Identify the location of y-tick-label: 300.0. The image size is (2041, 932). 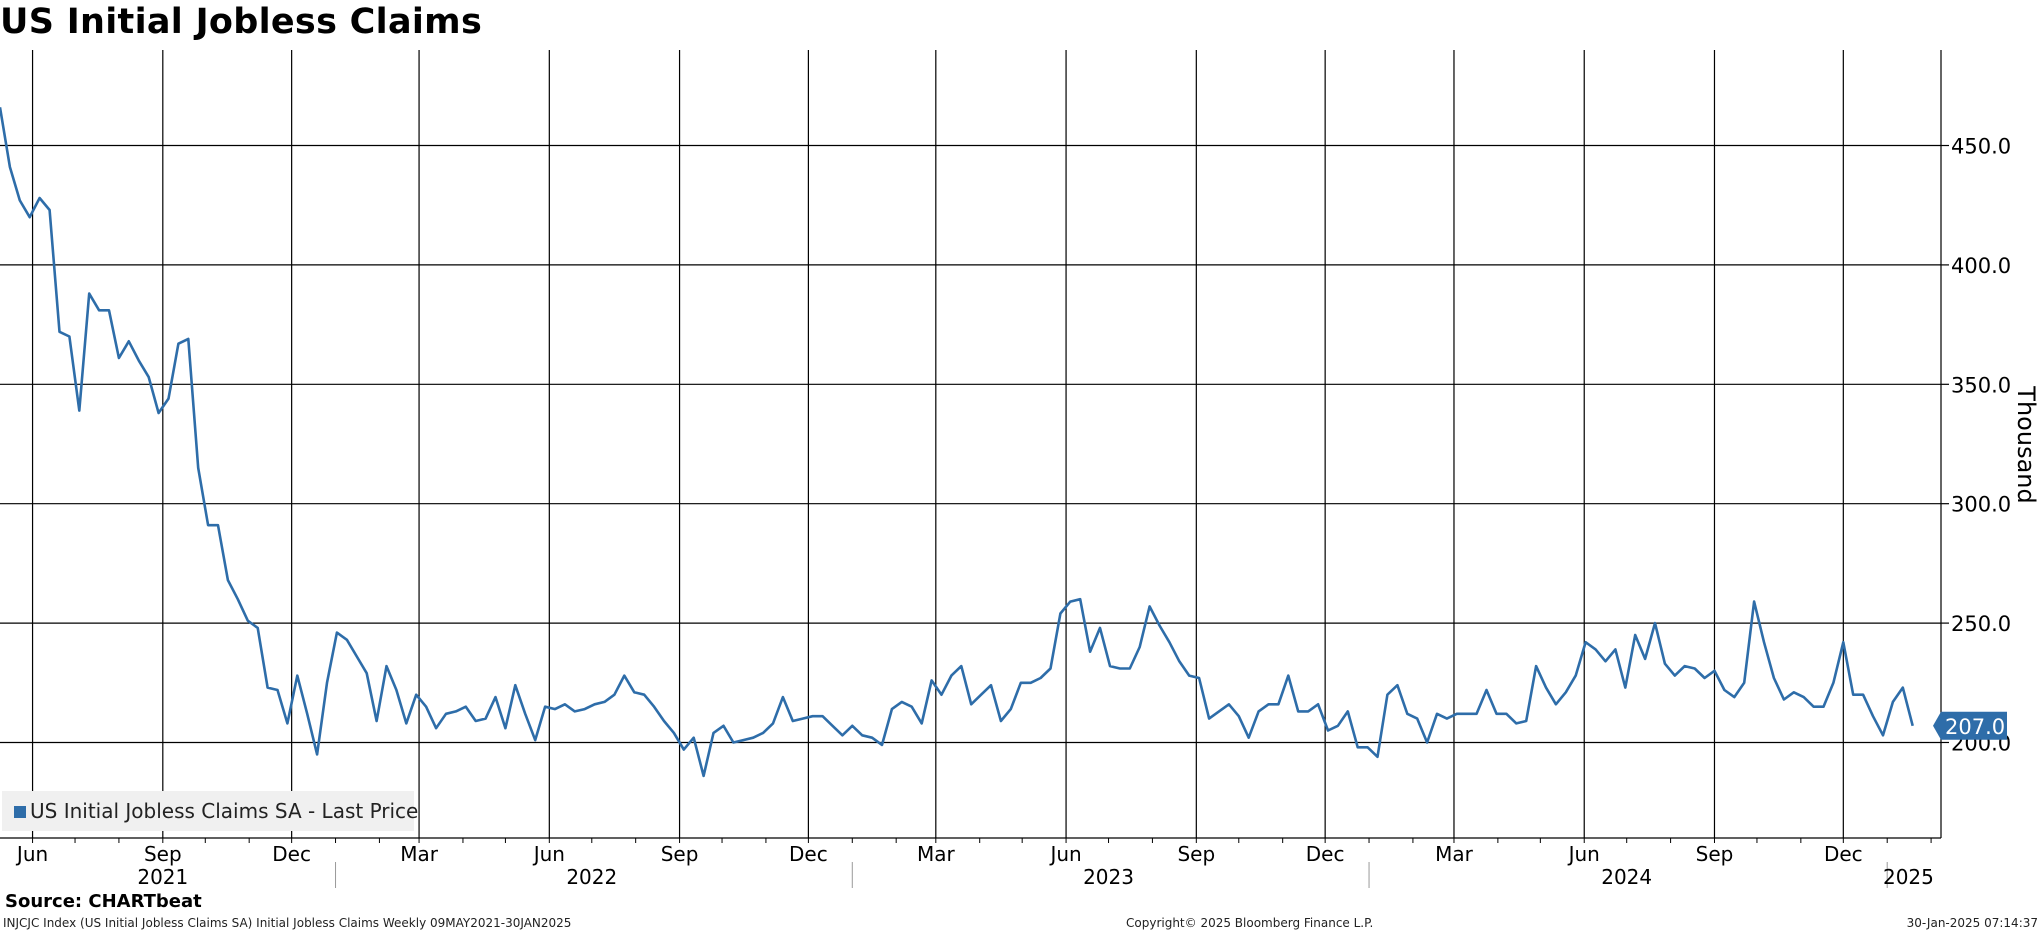
(1981, 505).